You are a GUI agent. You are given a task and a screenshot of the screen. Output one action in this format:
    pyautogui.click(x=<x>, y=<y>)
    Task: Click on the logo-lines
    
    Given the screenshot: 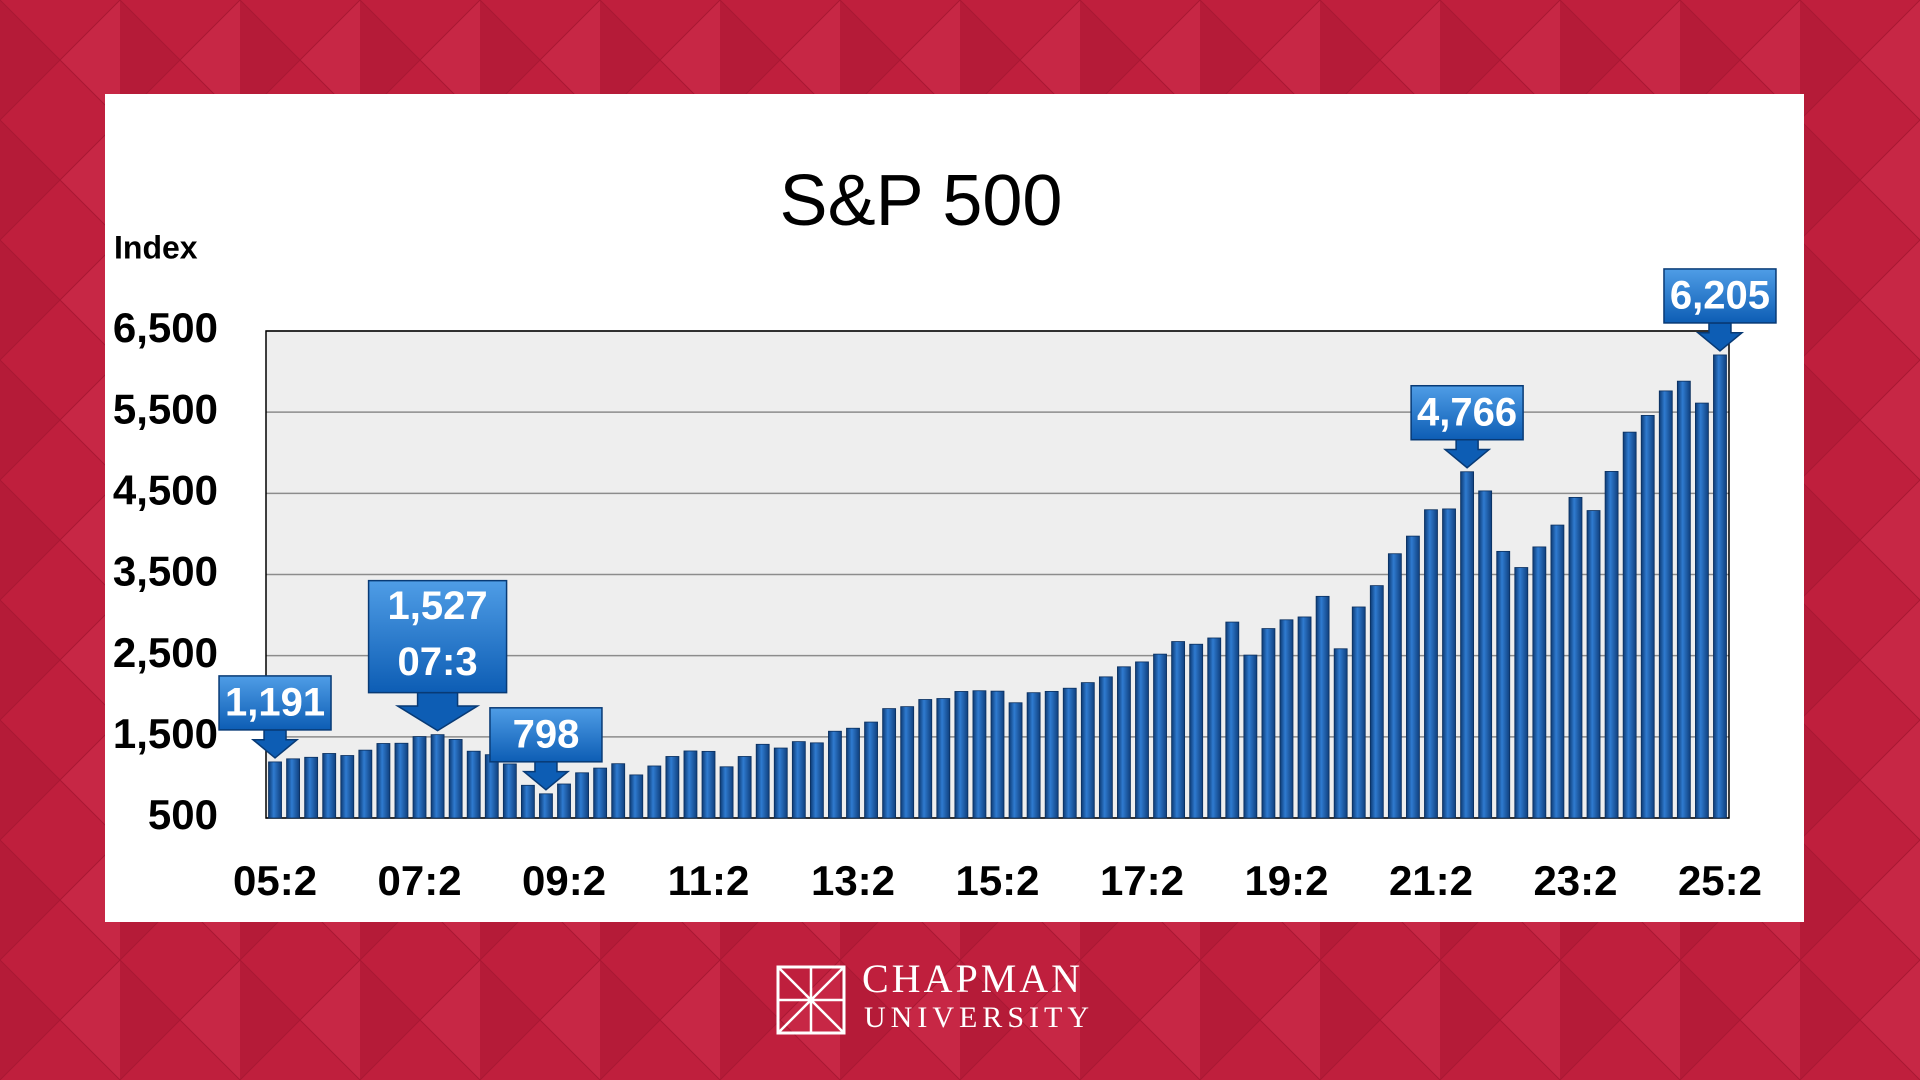 What is the action you would take?
    pyautogui.click(x=811, y=1000)
    